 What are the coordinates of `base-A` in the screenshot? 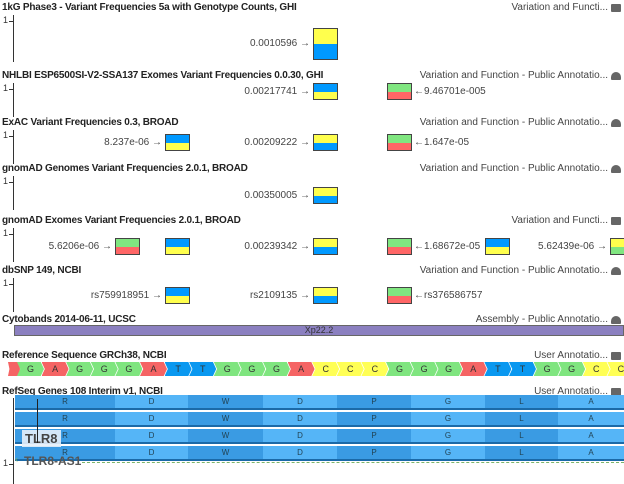 It's located at (14, 369).